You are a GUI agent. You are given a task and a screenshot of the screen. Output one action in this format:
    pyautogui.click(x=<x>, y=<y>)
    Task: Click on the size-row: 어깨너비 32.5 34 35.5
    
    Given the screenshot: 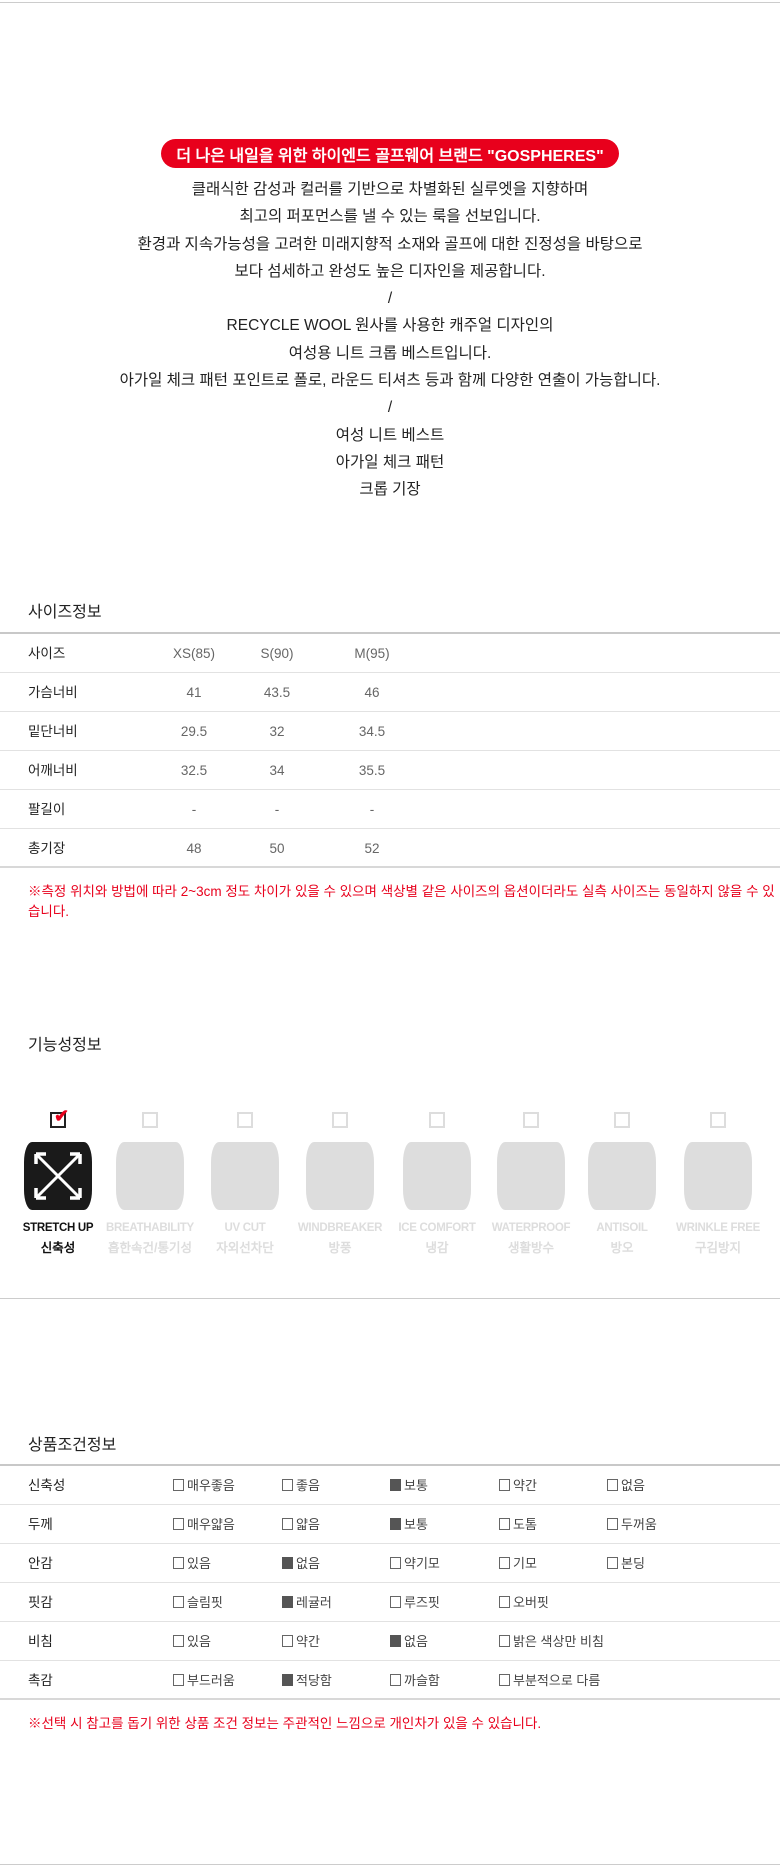 What is the action you would take?
    pyautogui.click(x=390, y=770)
    